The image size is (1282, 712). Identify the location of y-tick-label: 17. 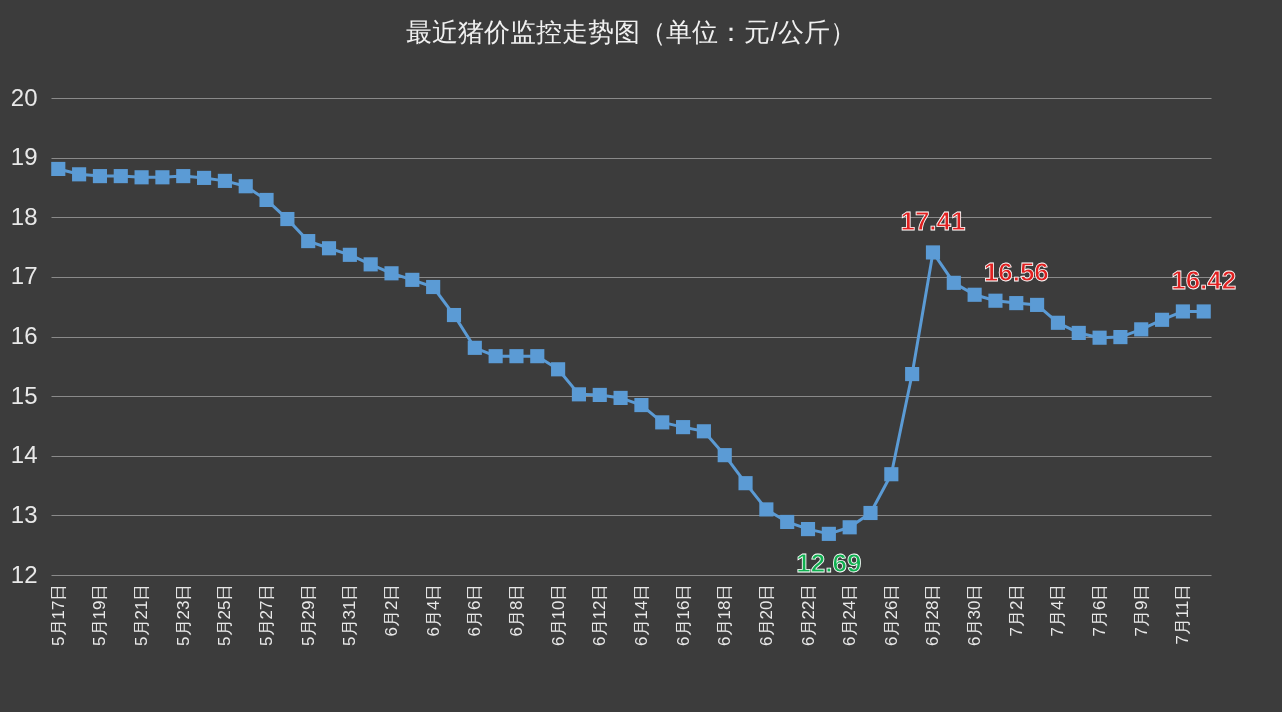
(24, 276).